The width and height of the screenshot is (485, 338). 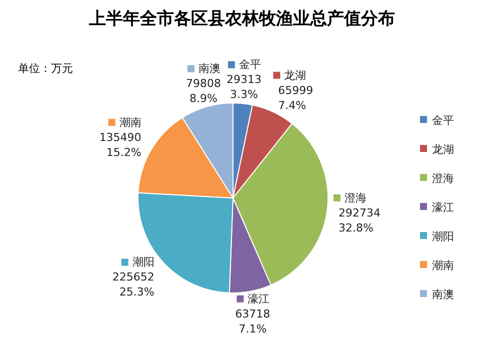 What do you see at coordinates (443, 236) in the screenshot?
I see `category-label: 潮阳` at bounding box center [443, 236].